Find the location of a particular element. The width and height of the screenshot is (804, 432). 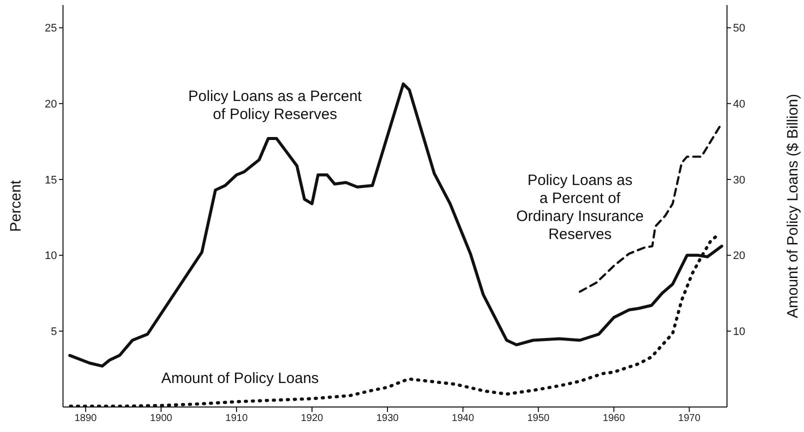

x-tick-label: 1950 is located at coordinates (538, 418).